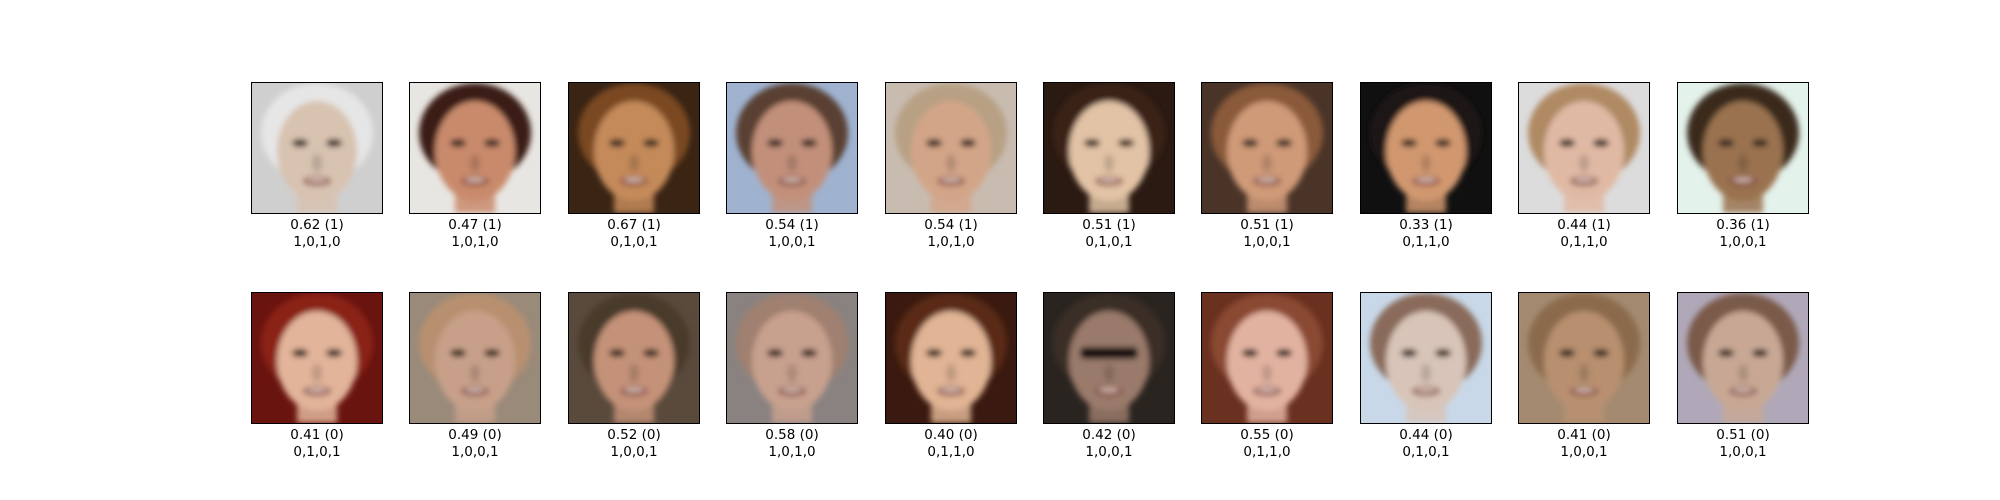 This screenshot has width=2000, height=500. What do you see at coordinates (792, 234) in the screenshot?
I see `sample-caption: 0.54 (1) 1,0,0,1` at bounding box center [792, 234].